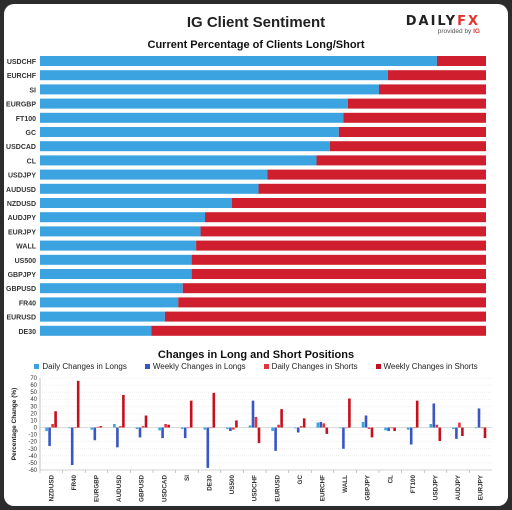 The image size is (512, 510). I want to click on category-label: US500, so click(26, 261).